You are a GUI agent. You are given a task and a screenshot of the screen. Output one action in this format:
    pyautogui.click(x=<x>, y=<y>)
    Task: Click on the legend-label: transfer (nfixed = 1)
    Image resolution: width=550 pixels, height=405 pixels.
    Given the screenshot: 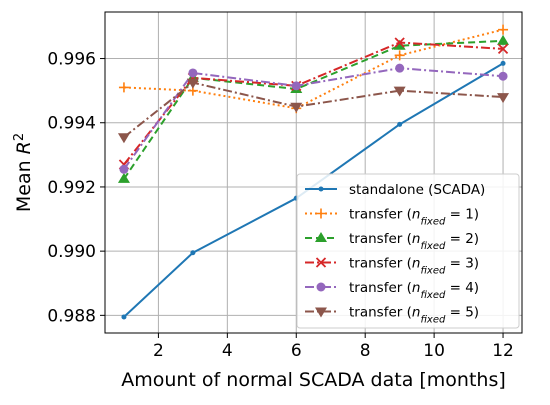 What is the action you would take?
    pyautogui.click(x=414, y=217)
    